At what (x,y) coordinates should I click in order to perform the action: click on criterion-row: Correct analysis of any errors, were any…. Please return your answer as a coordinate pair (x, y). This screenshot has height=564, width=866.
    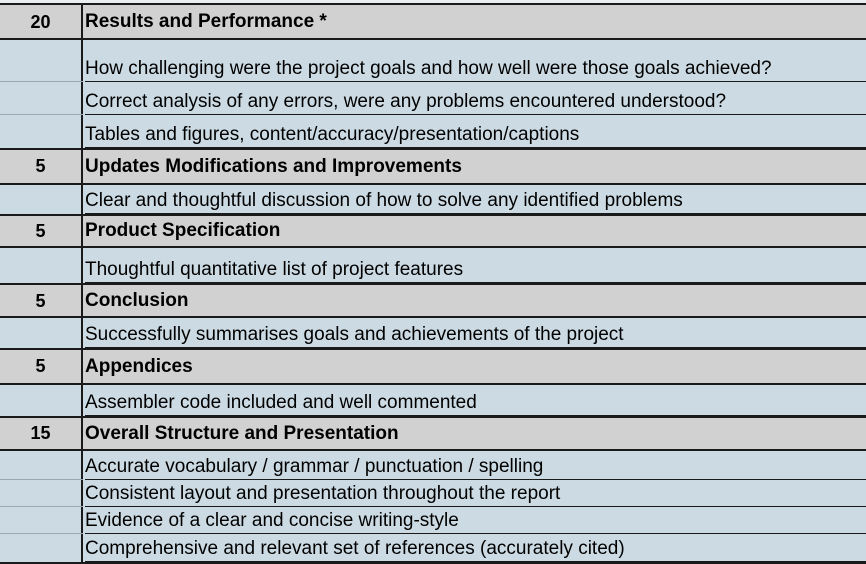
    Looking at the image, I should click on (433, 98).